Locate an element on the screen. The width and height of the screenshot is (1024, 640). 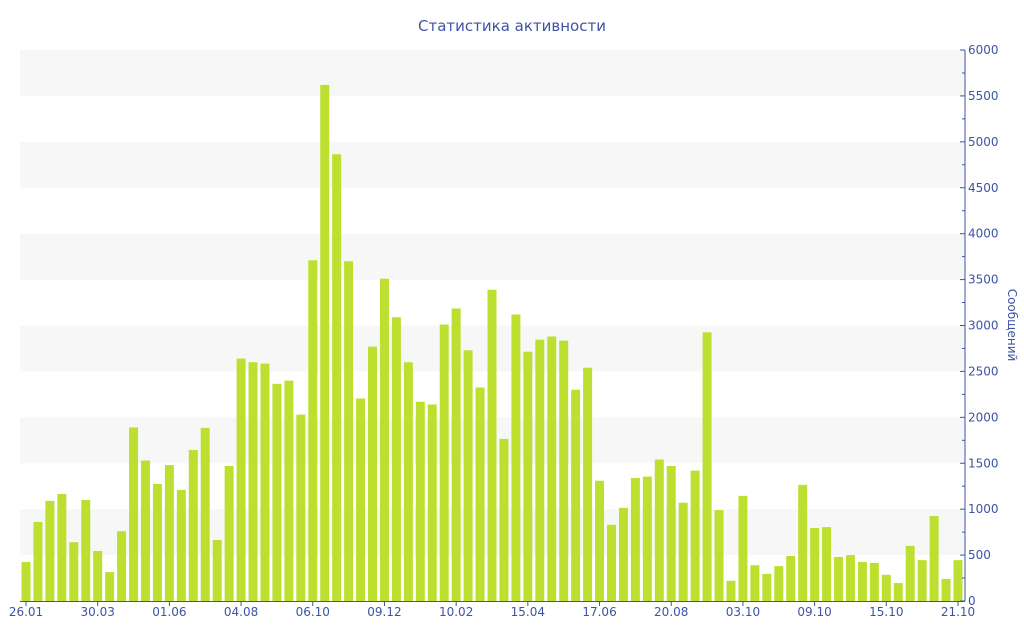
y-tick-label: 4500 is located at coordinates (983, 188).